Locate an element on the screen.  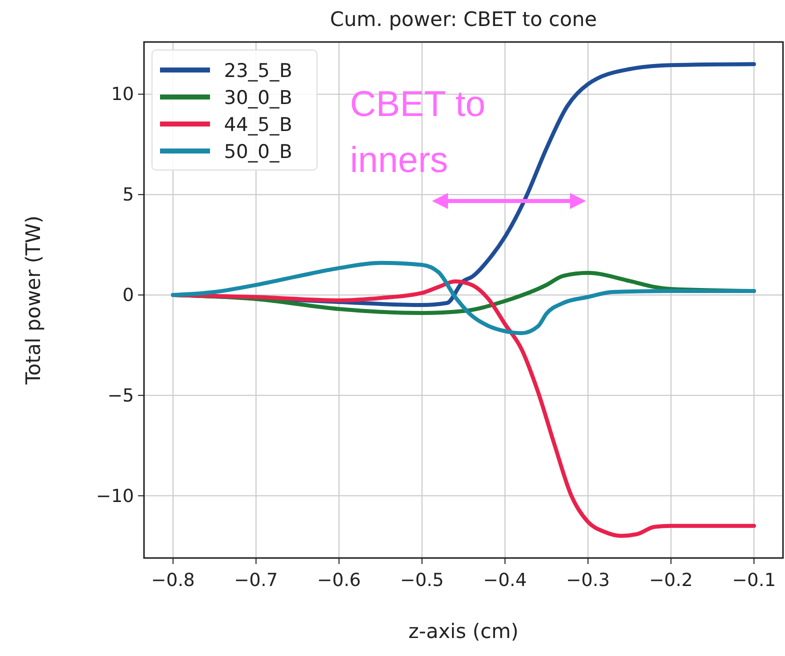
y-tick-label: 0 is located at coordinates (128, 295).